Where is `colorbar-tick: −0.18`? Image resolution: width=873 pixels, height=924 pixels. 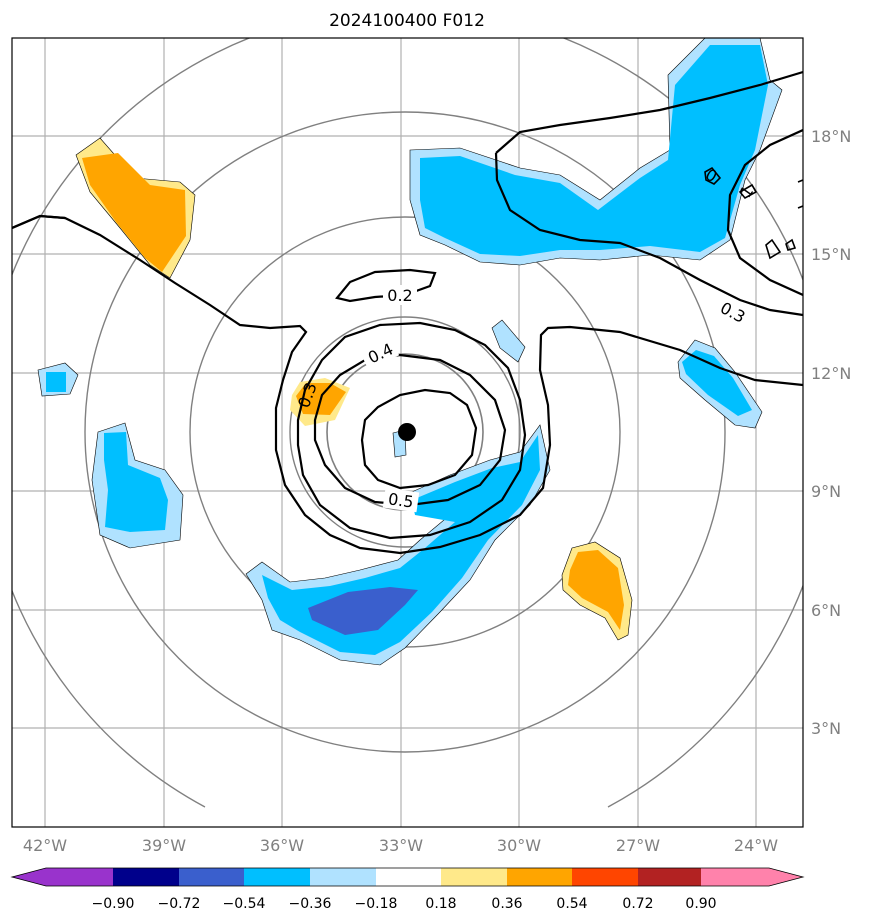
colorbar-tick: −0.18 is located at coordinates (376, 904).